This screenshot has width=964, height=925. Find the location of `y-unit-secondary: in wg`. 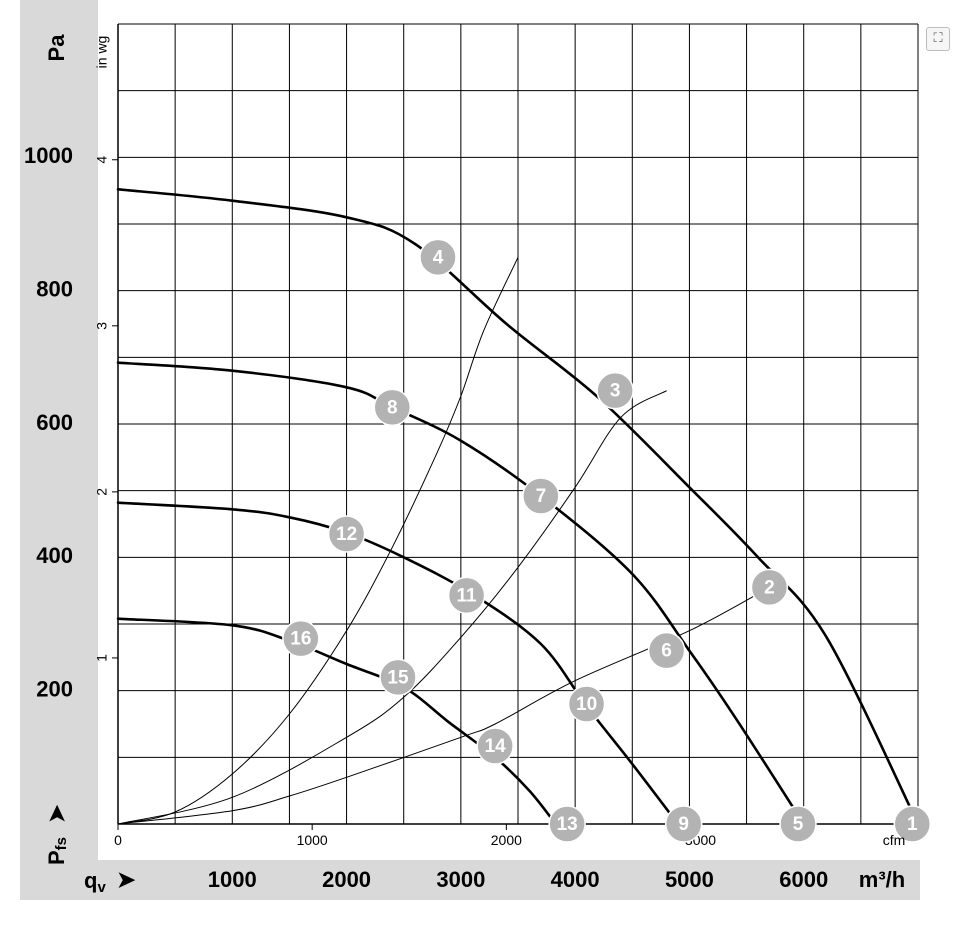

y-unit-secondary: in wg is located at coordinates (102, 52).